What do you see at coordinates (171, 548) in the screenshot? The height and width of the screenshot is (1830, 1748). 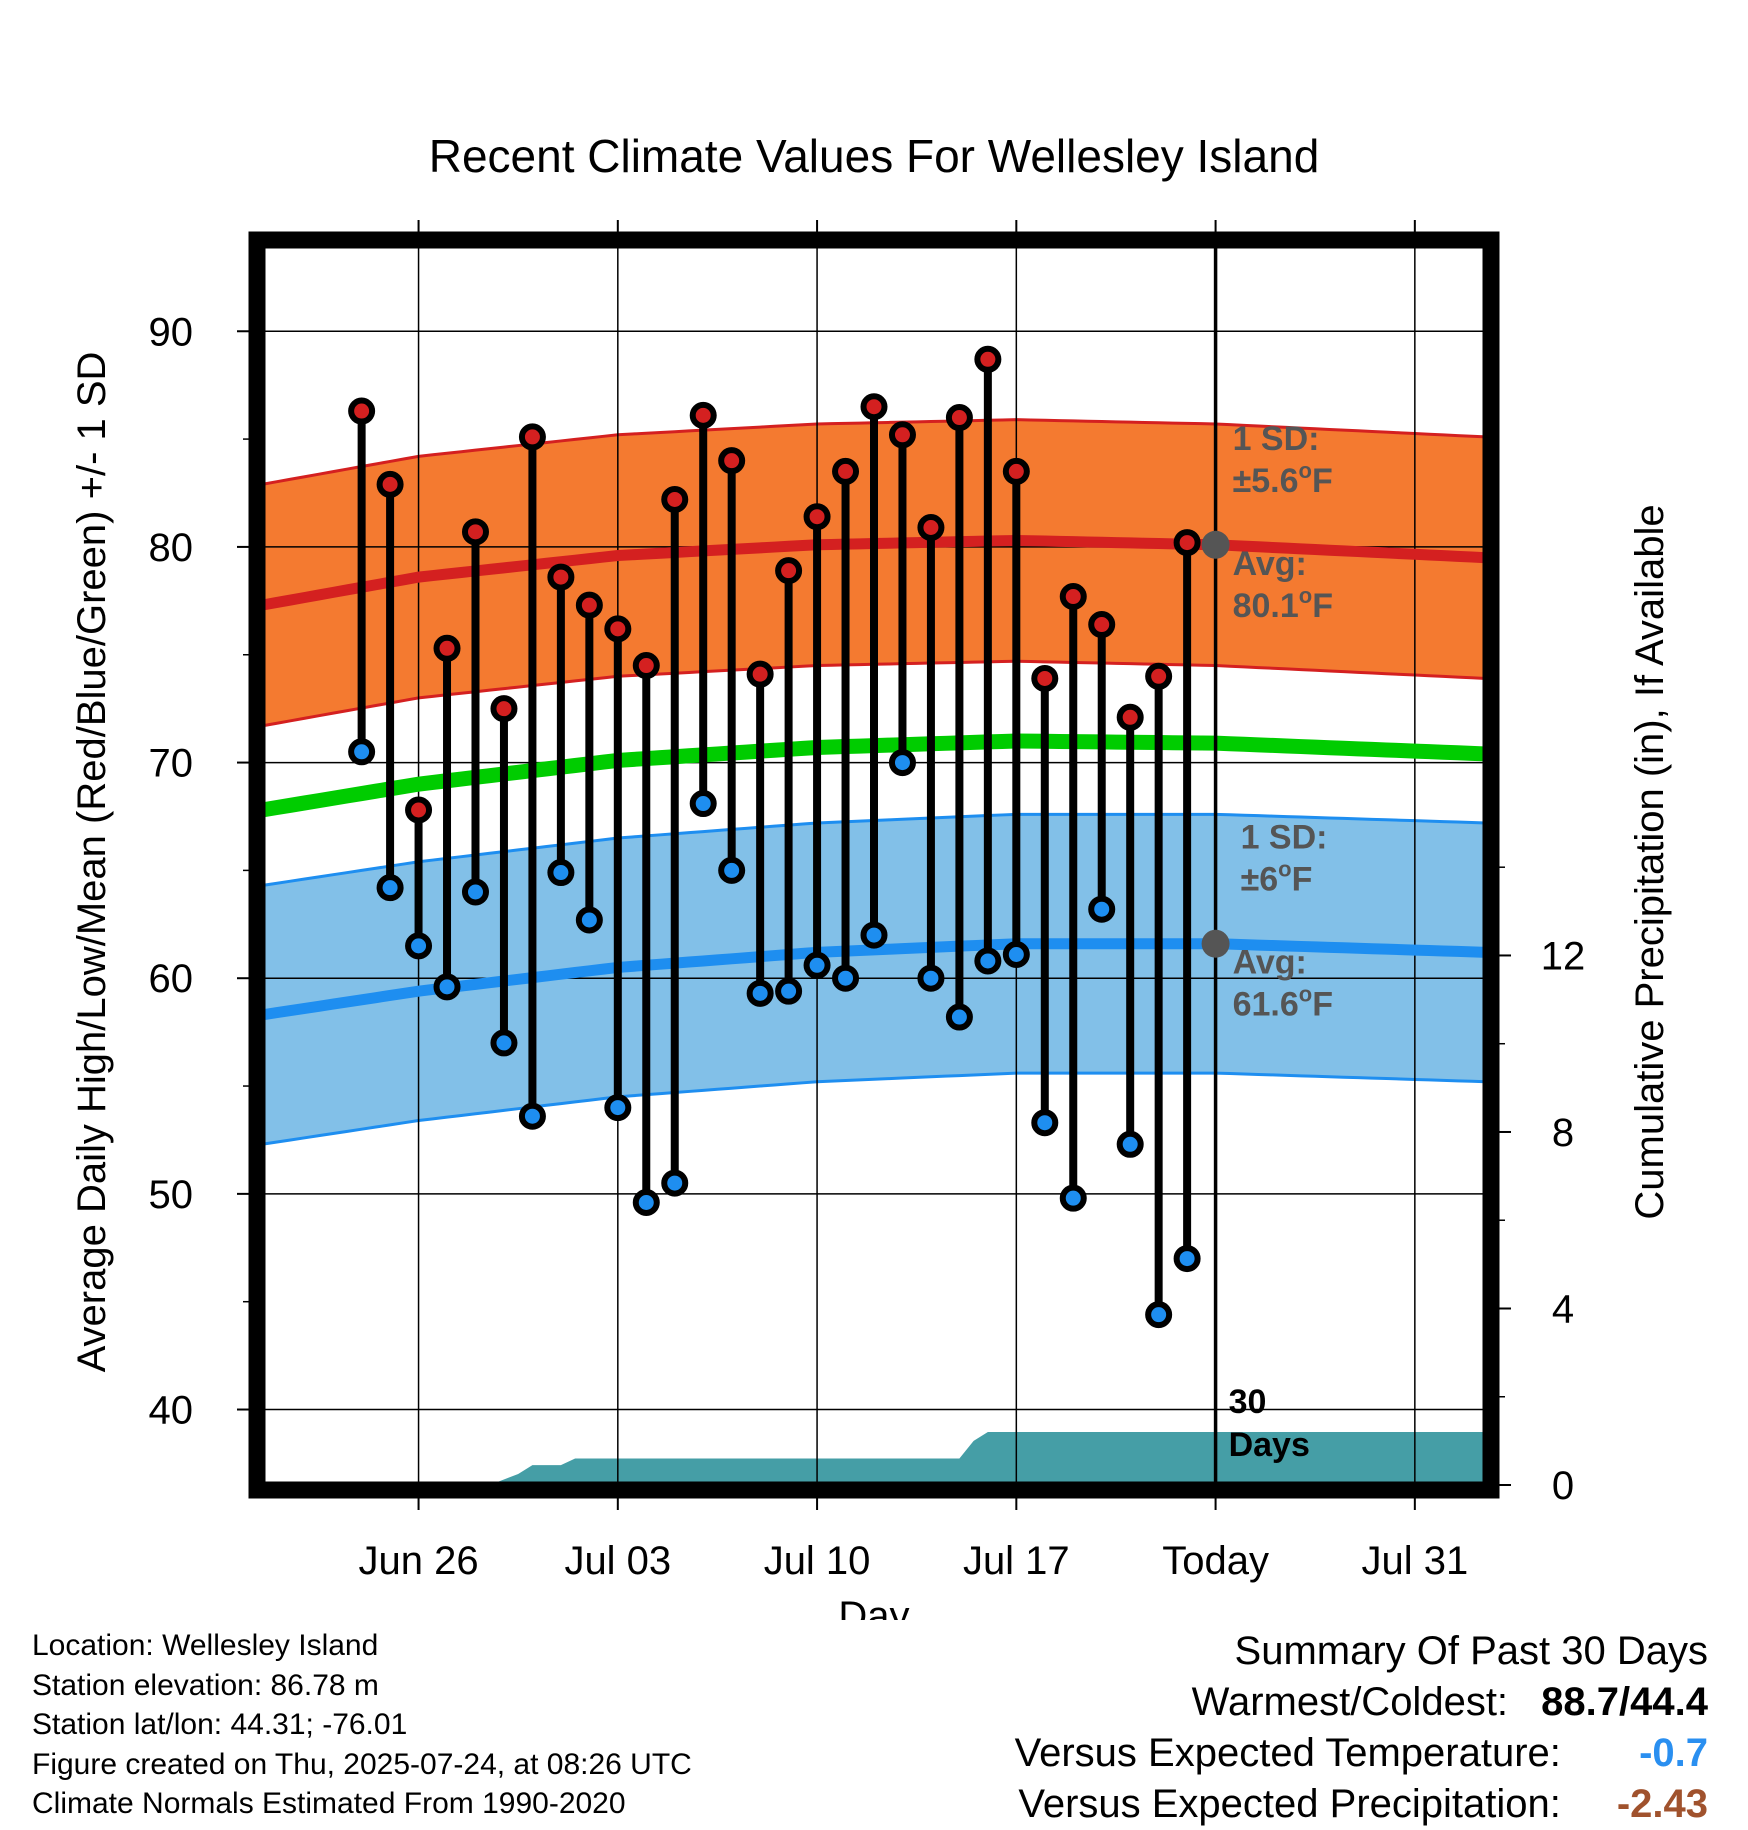 I see `y-tick-label: 80` at bounding box center [171, 548].